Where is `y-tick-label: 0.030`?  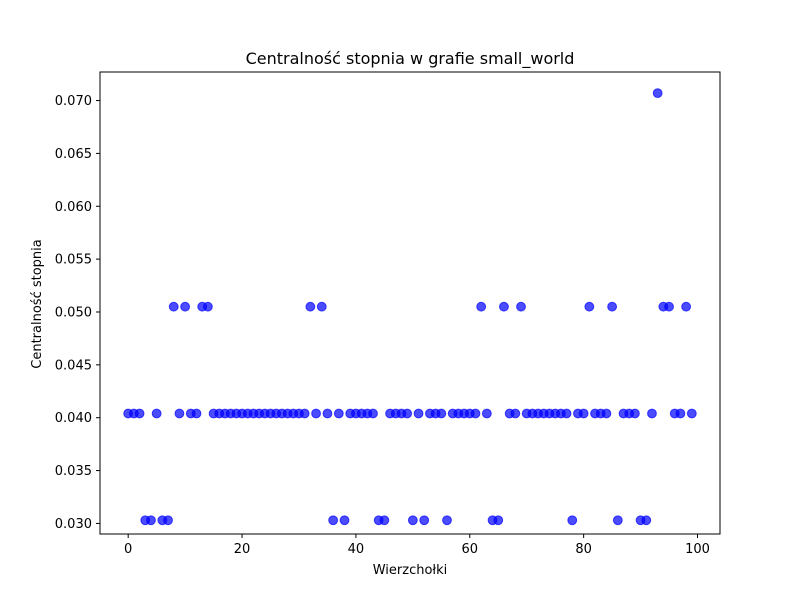
y-tick-label: 0.030 is located at coordinates (73, 524).